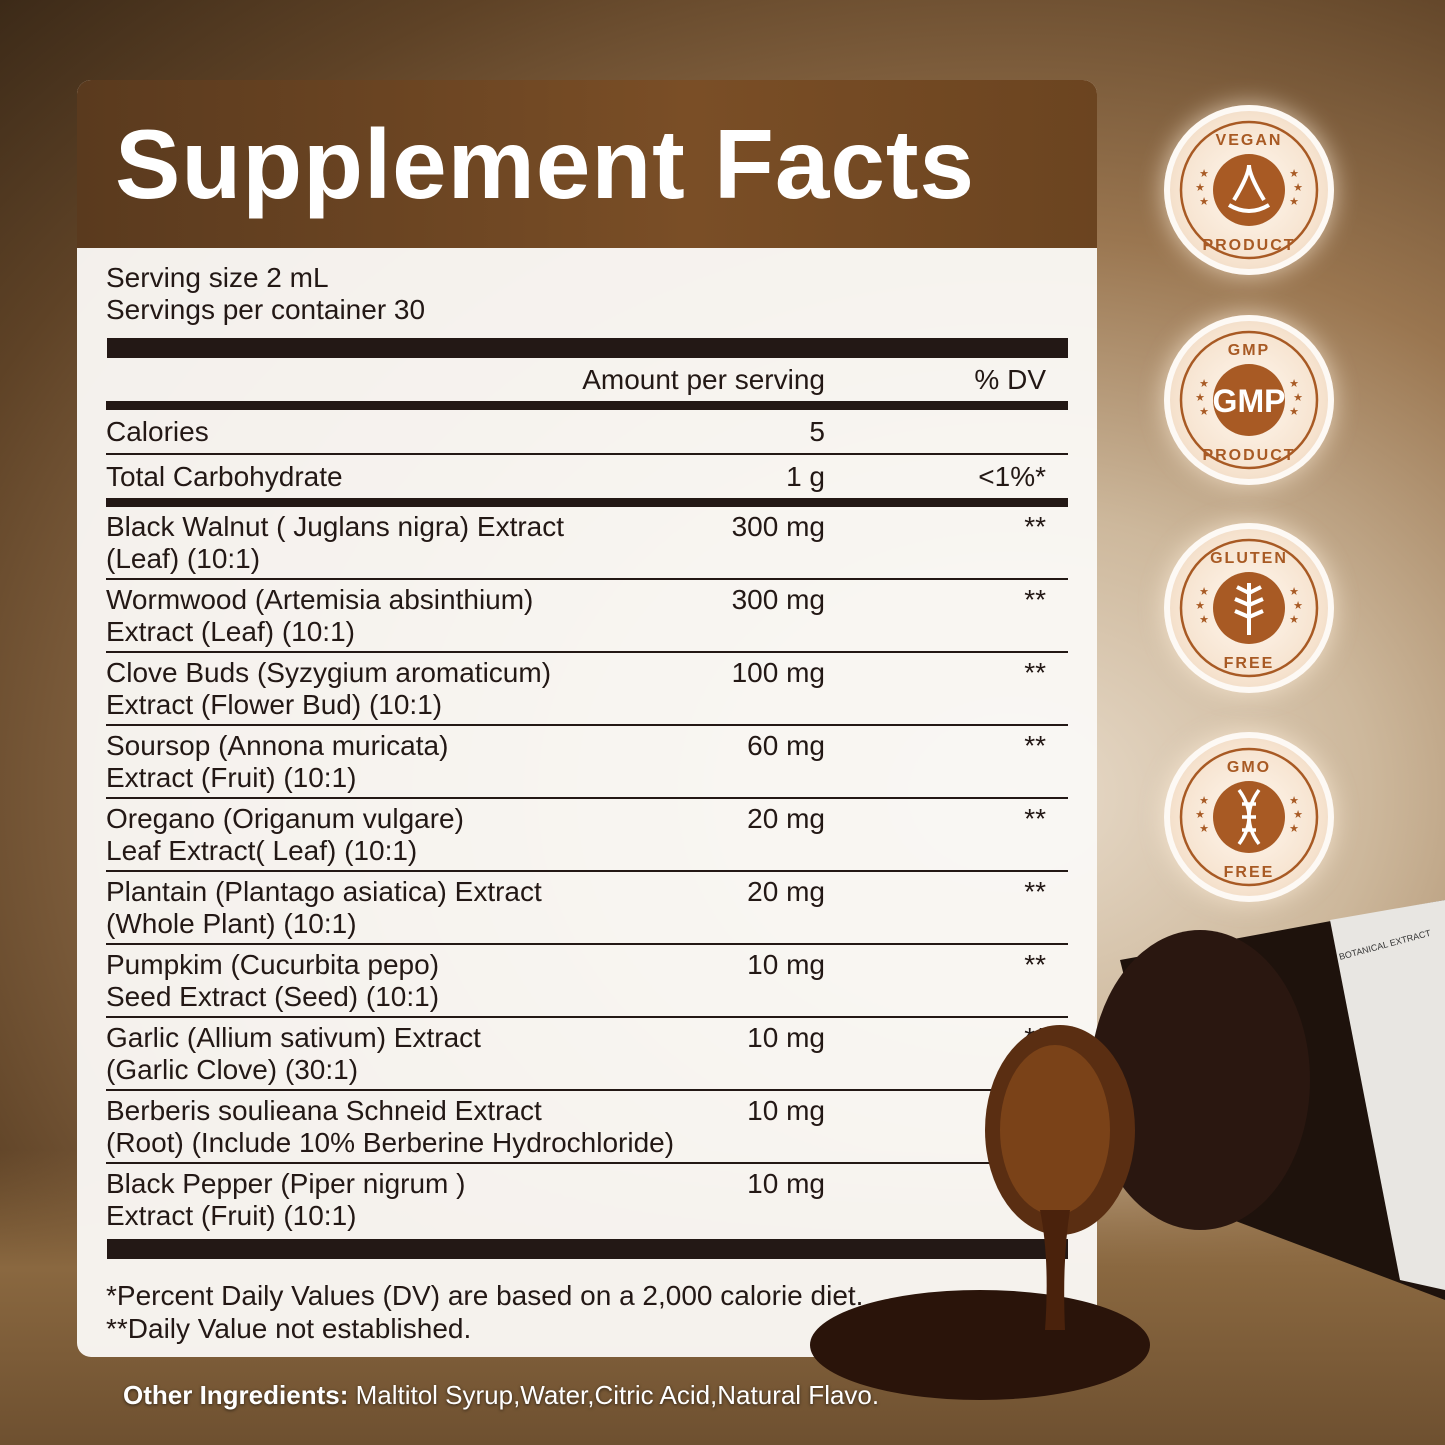 Image resolution: width=1445 pixels, height=1445 pixels. I want to click on ingredient-part: Extract (Fruit) (10:1), so click(231, 1215).